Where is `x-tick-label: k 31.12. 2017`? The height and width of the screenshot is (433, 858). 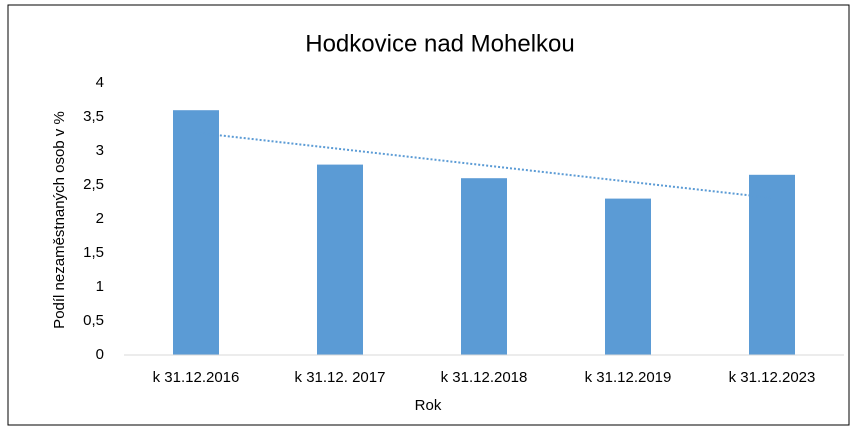 x-tick-label: k 31.12. 2017 is located at coordinates (340, 377).